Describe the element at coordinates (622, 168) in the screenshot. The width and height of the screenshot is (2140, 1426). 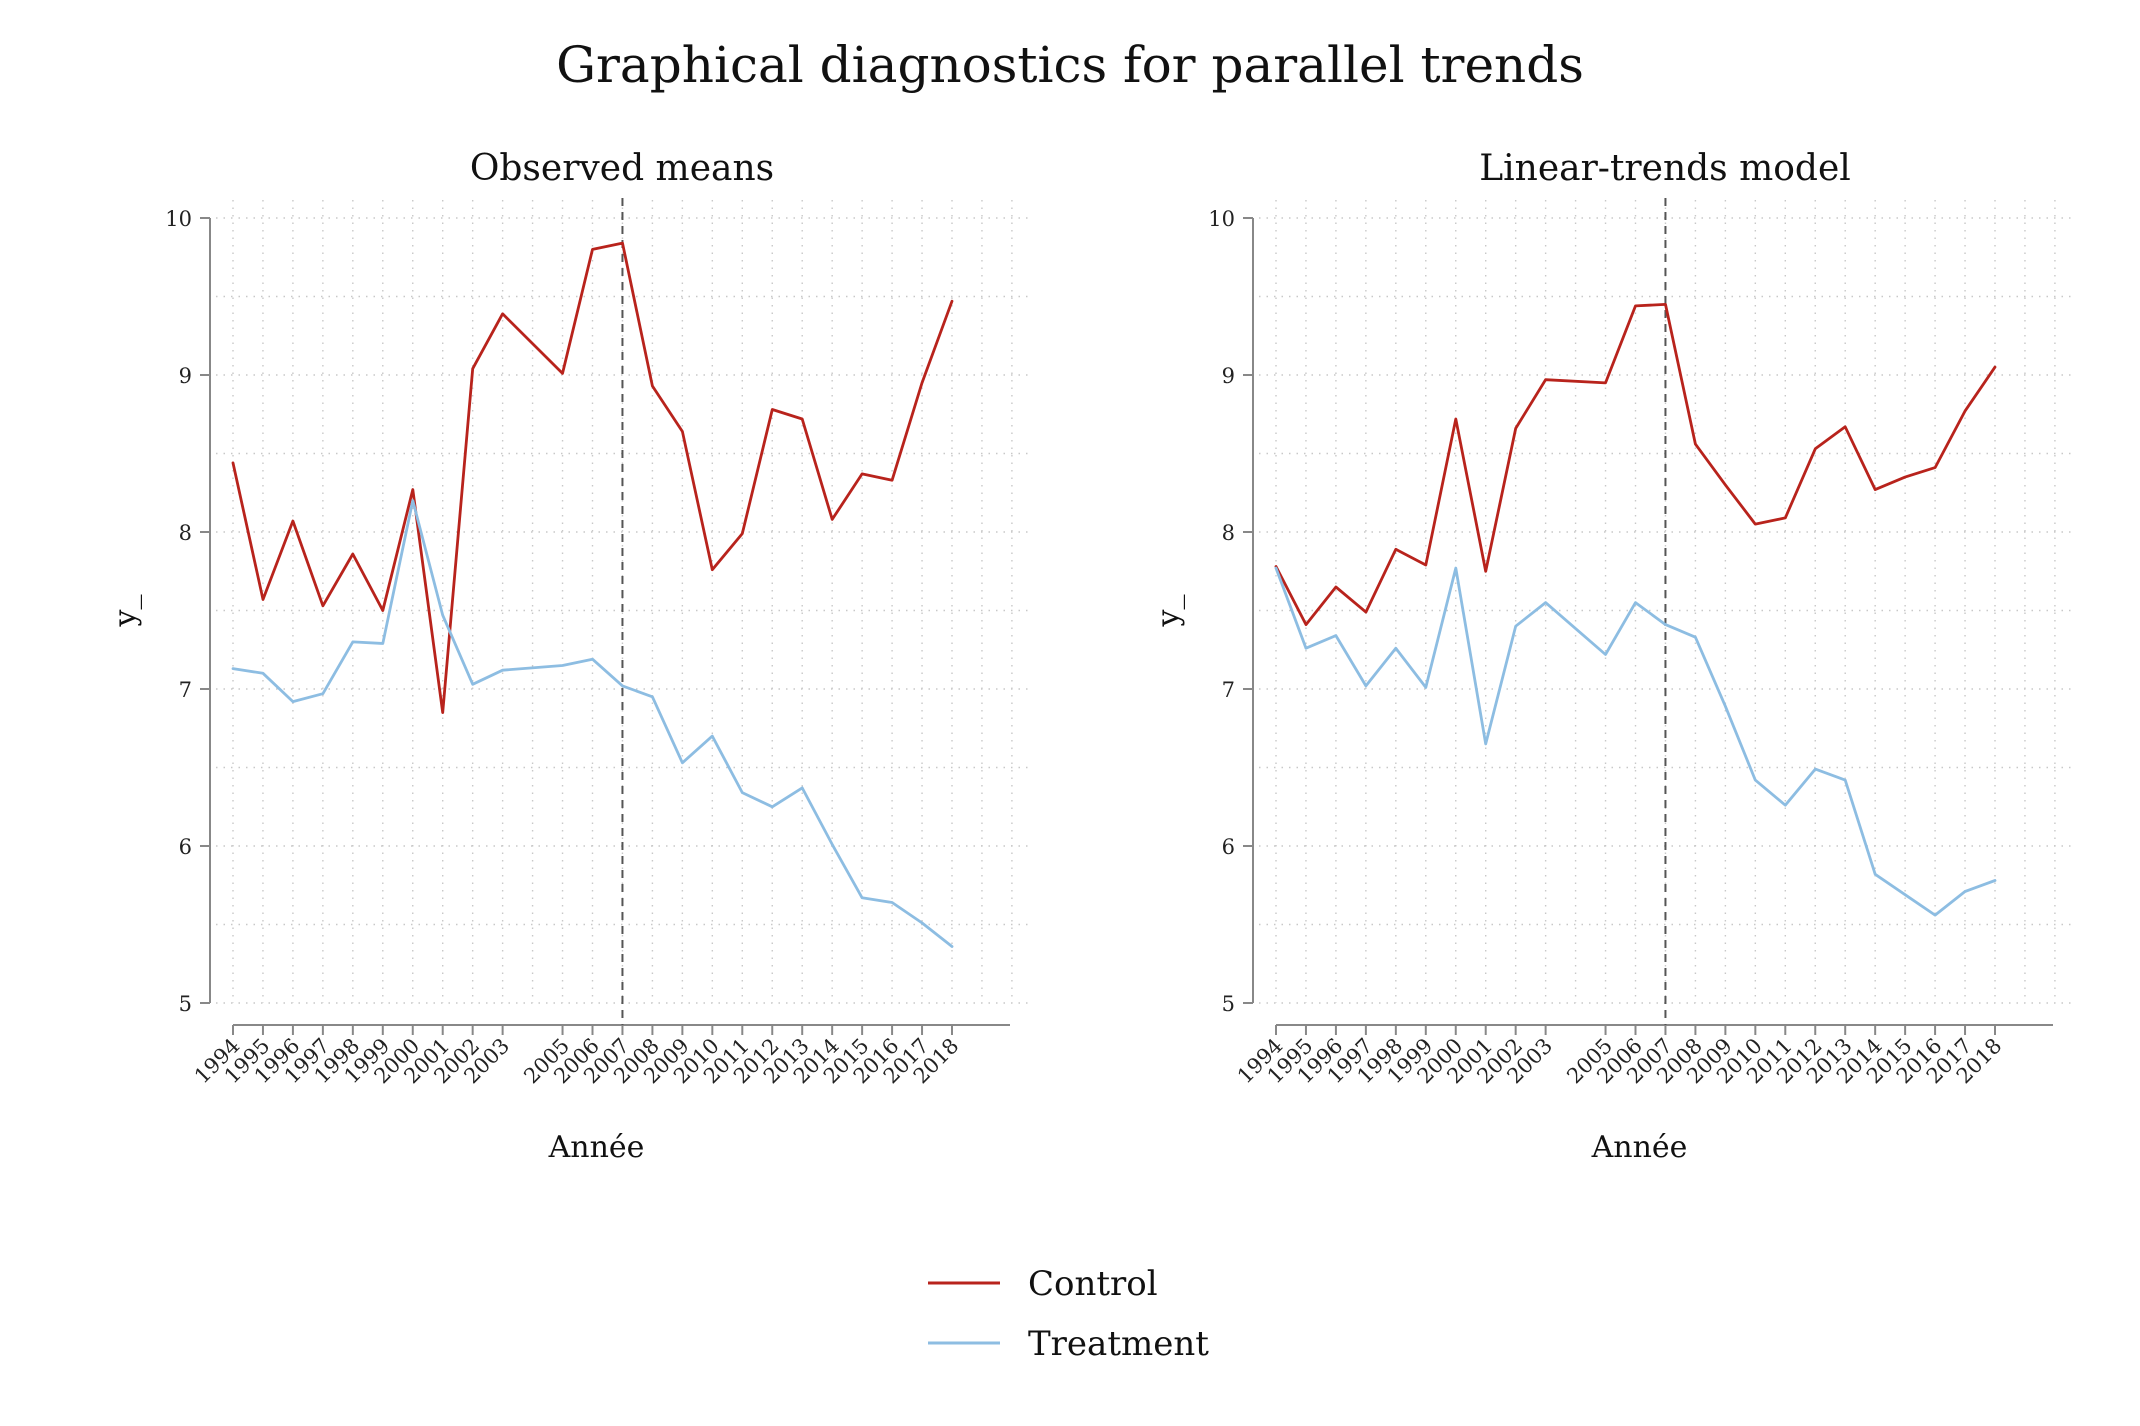
I see `panel-title: Observed means` at that location.